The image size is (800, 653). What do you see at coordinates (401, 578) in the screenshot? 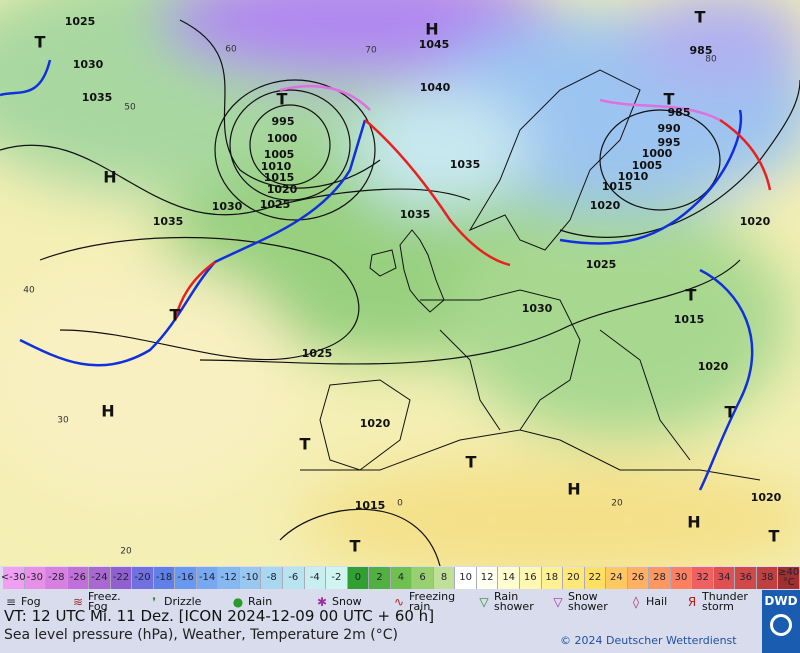
I see `scale-cell: 4` at bounding box center [401, 578].